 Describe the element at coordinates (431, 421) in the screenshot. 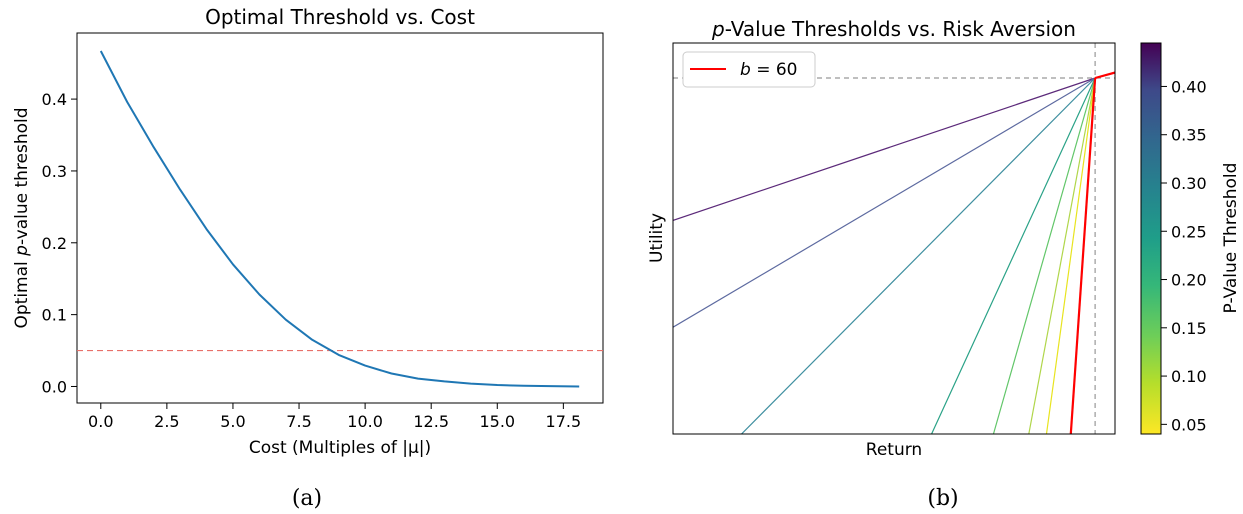

I see `x-tick-label: 12.5` at that location.